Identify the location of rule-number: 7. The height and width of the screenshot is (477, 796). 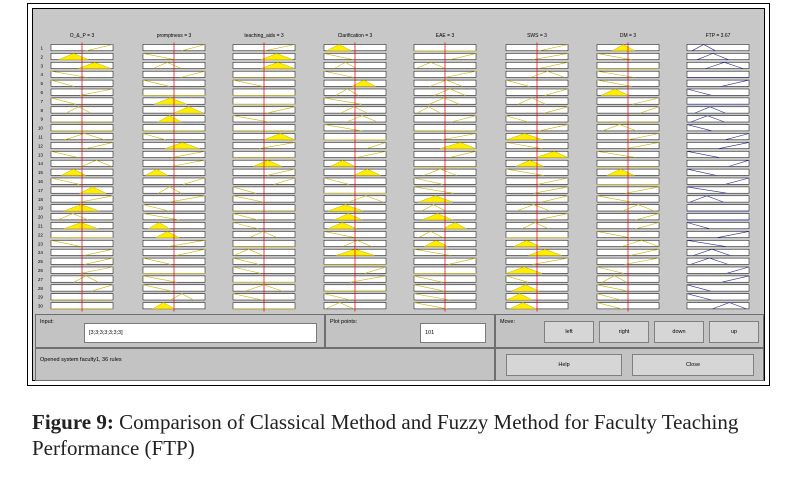
(41, 101).